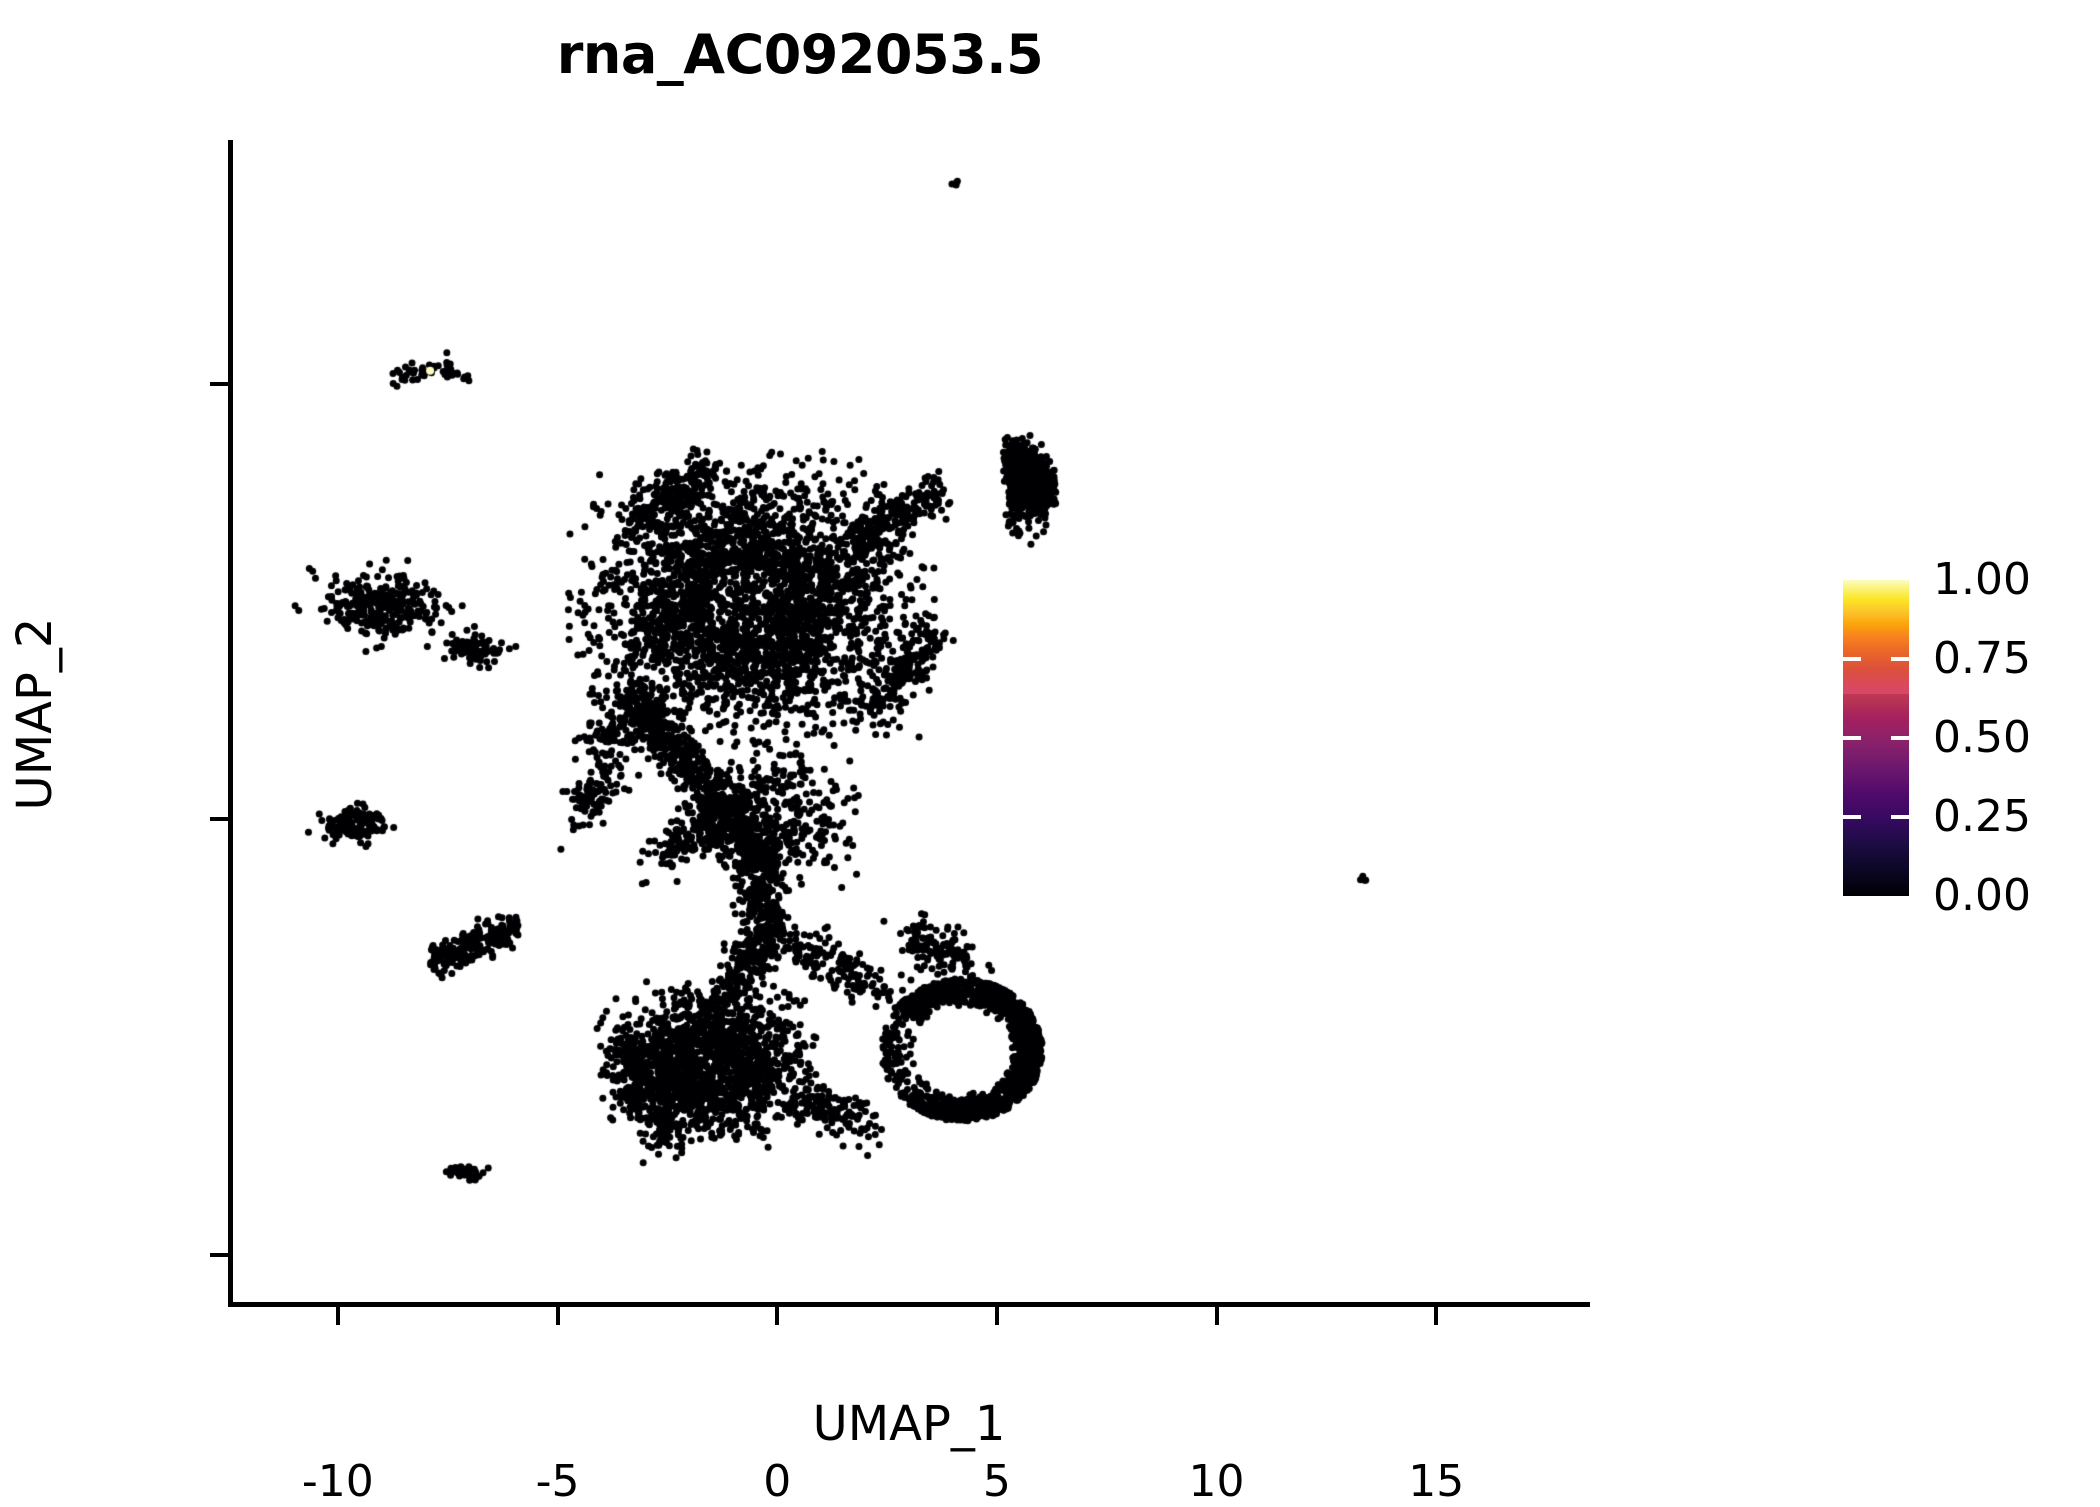  I want to click on x-tick-label: 0, so click(777, 1481).